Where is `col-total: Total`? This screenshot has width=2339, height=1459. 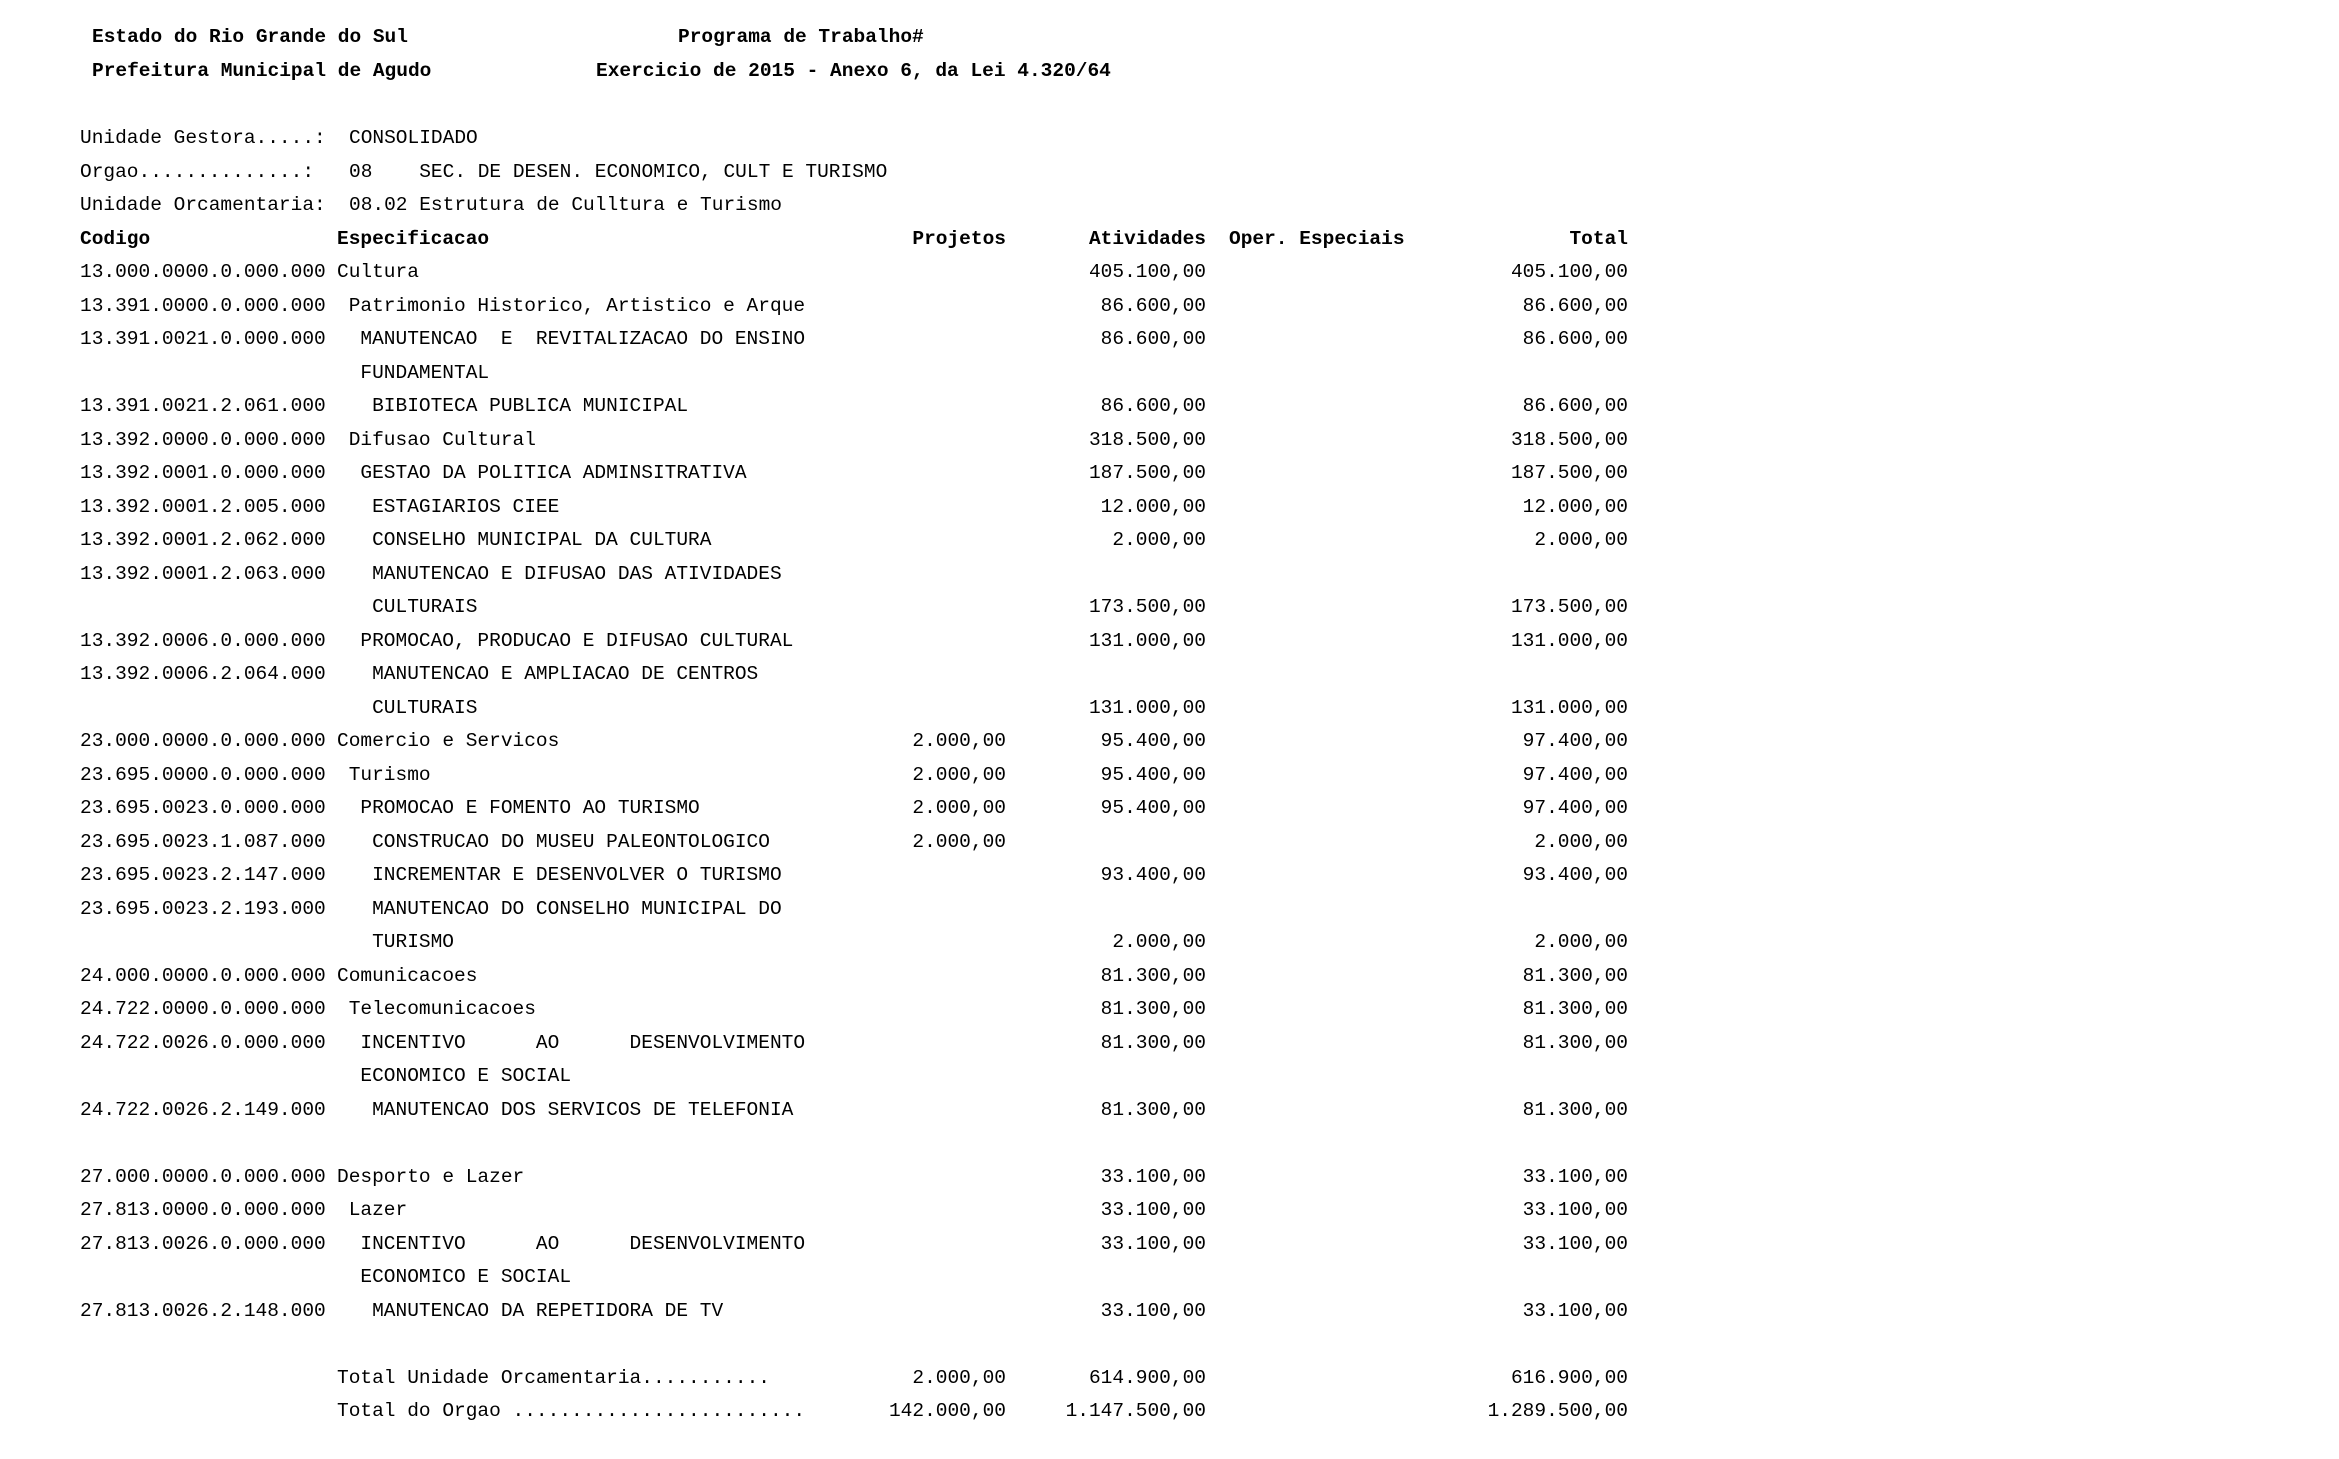 col-total: Total is located at coordinates (1598, 238).